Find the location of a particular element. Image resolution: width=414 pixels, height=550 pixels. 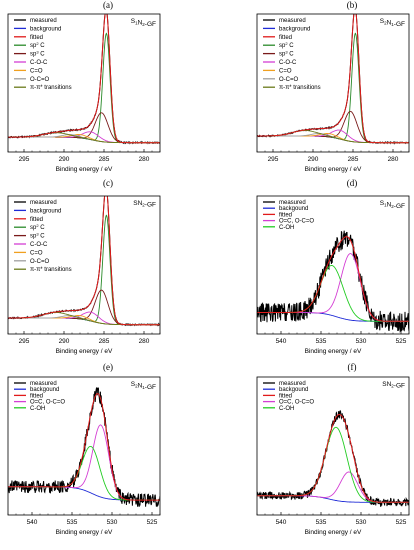

legend-label: C-O-C is located at coordinates (39, 63).